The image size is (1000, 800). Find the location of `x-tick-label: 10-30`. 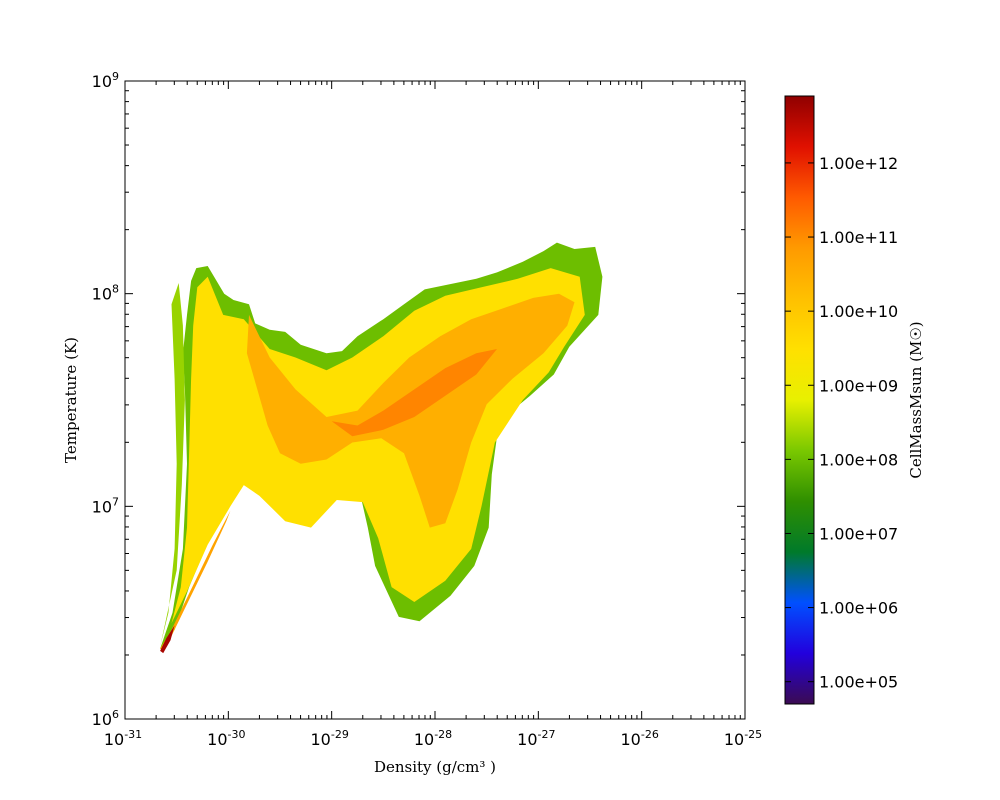

x-tick-label: 10-30 is located at coordinates (226, 738).